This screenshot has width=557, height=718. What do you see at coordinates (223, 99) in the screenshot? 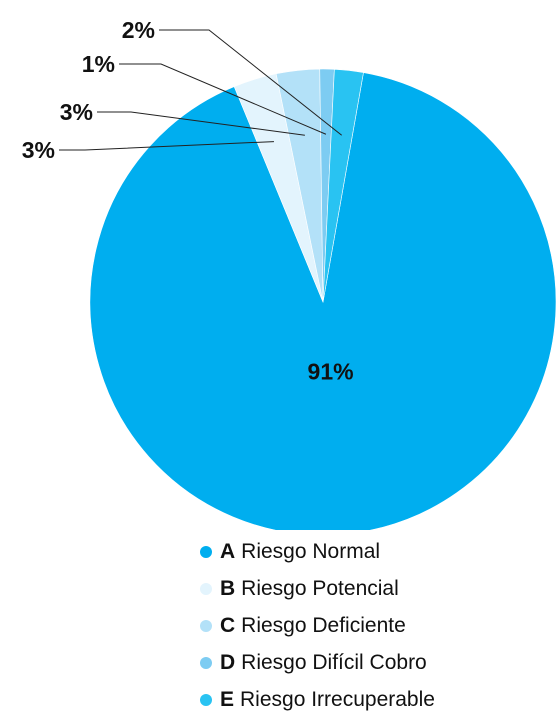
I see `leader-line-d` at bounding box center [223, 99].